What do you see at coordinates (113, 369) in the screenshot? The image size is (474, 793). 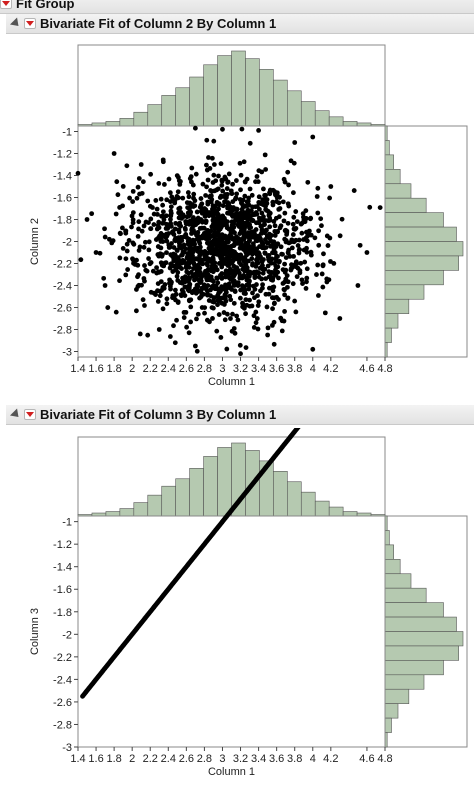 I see `x-tick-label: 1.8` at bounding box center [113, 369].